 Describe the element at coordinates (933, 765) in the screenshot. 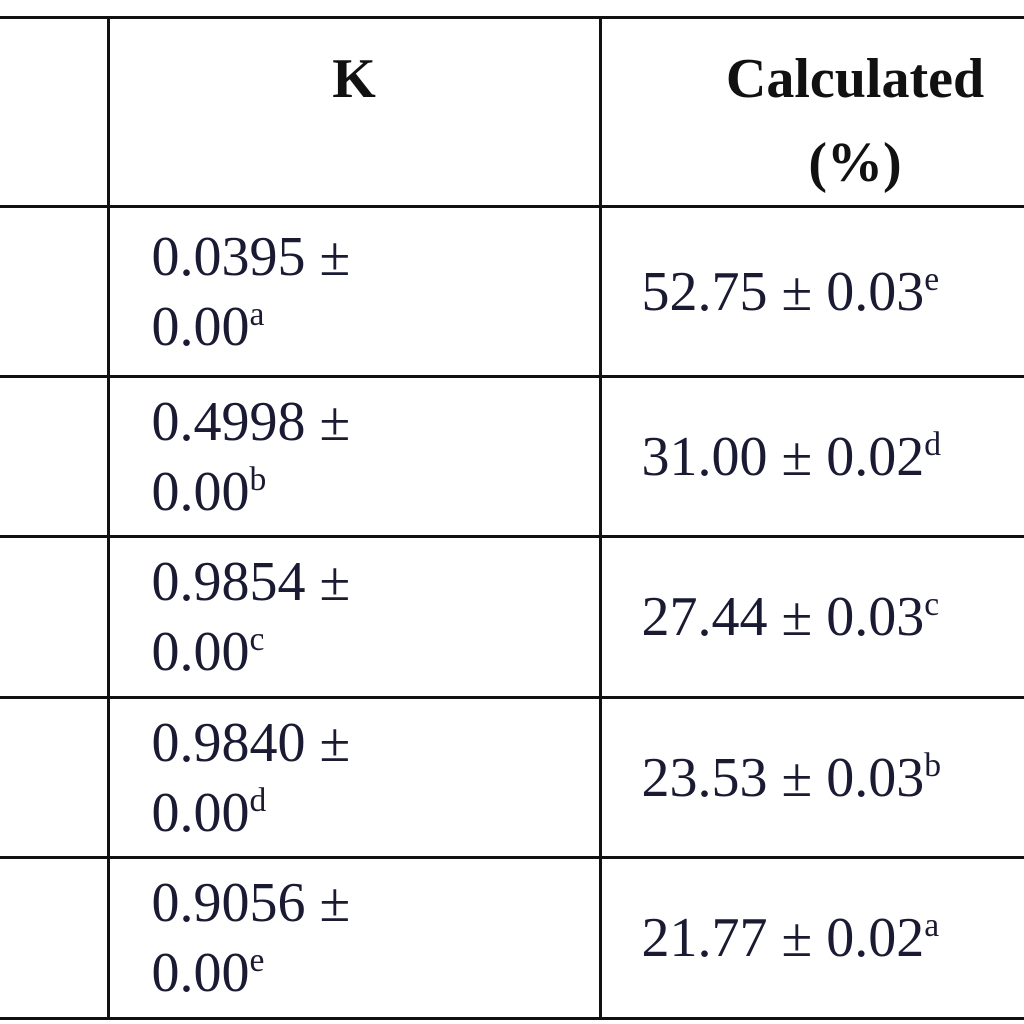

I see `calculated-superscript: b` at that location.